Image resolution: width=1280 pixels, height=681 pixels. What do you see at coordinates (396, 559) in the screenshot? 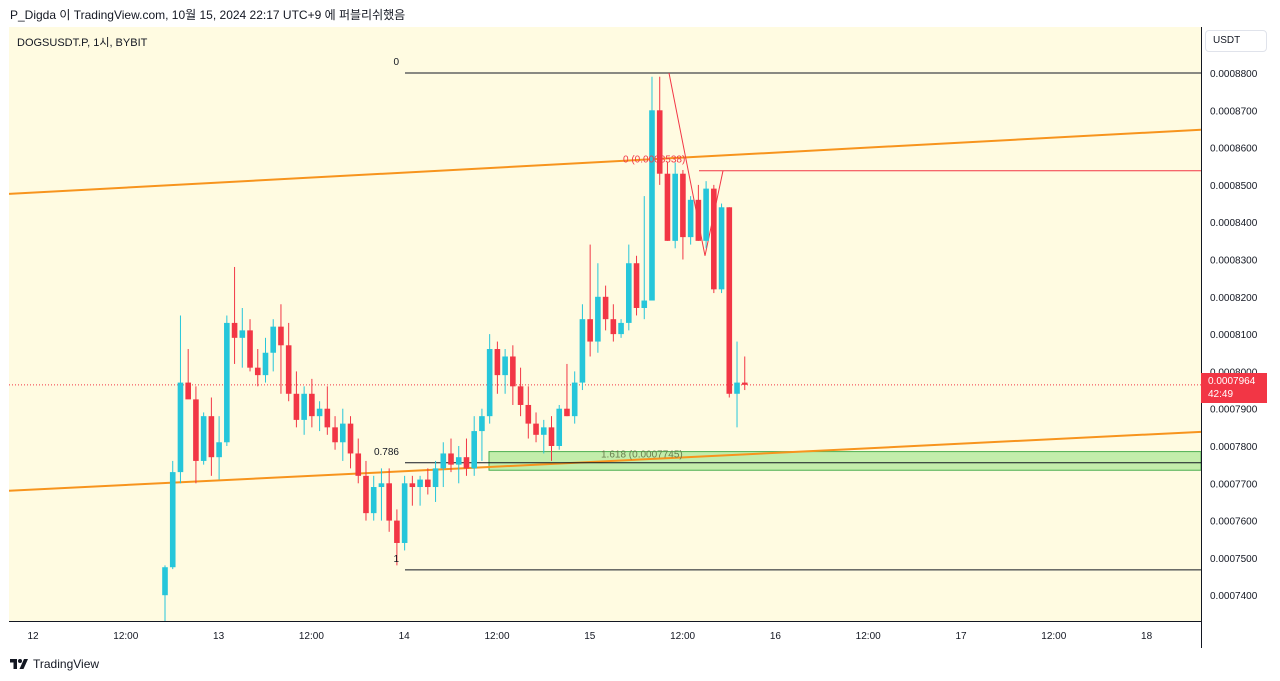
I see `fib-level-label: 1` at bounding box center [396, 559].